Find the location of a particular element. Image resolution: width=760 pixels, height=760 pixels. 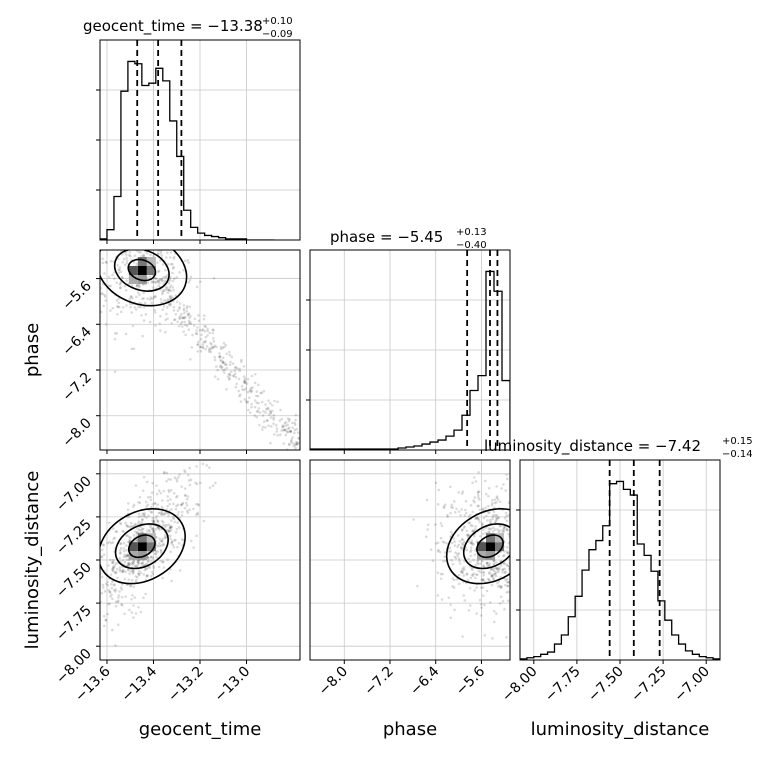

y-tick-label: −5.6 is located at coordinates (76, 295).